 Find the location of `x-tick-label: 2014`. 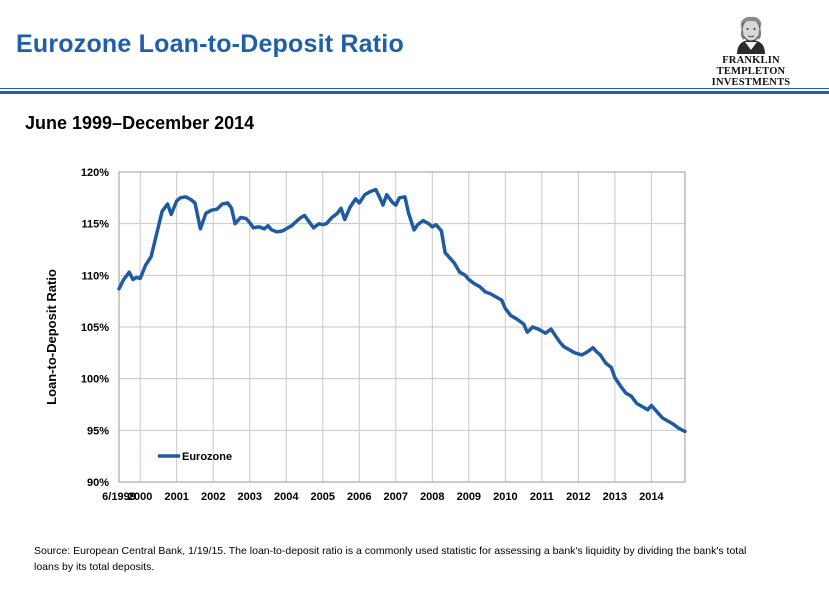

x-tick-label: 2014 is located at coordinates (651, 497).